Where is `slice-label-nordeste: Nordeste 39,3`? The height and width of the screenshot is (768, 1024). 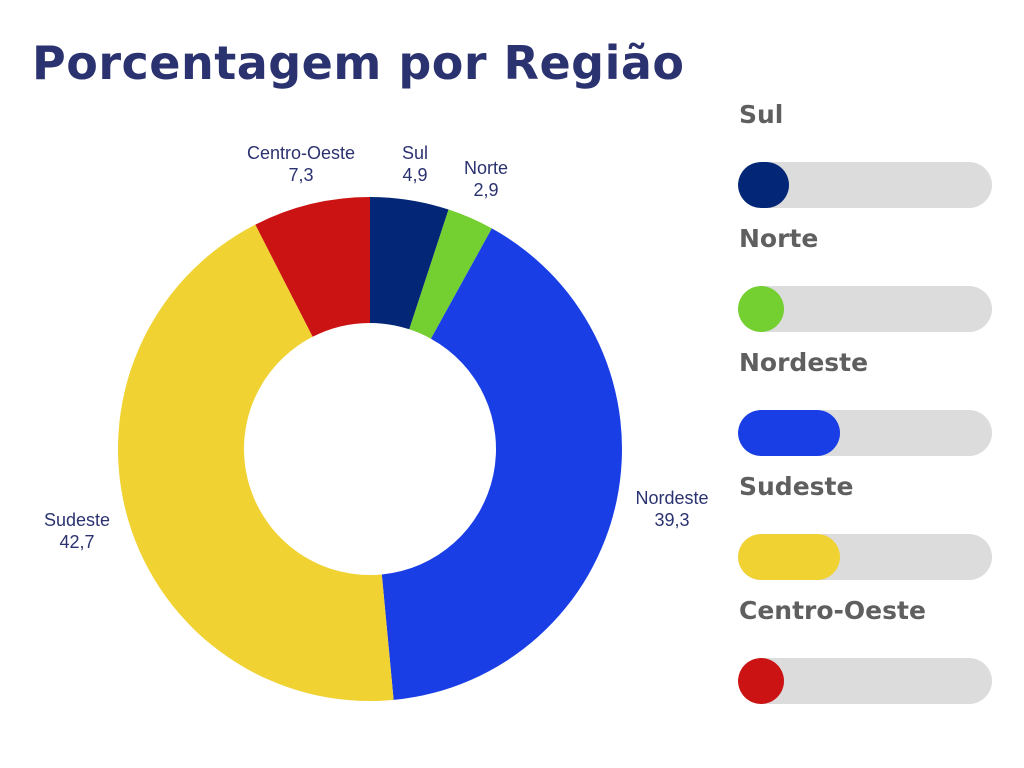 slice-label-nordeste: Nordeste 39,3 is located at coordinates (671, 509).